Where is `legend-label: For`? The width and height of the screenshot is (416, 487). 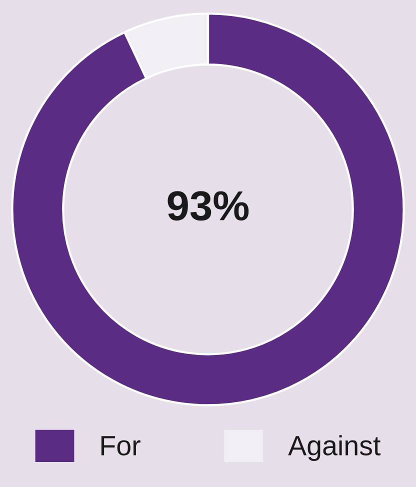
legend-label: For is located at coordinates (120, 446).